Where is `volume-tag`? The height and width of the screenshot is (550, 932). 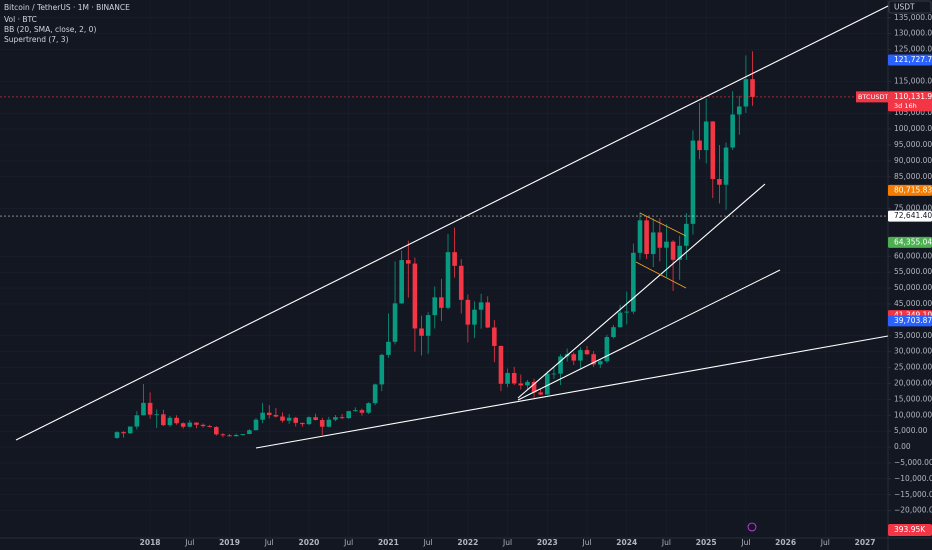
volume-tag is located at coordinates (910, 530).